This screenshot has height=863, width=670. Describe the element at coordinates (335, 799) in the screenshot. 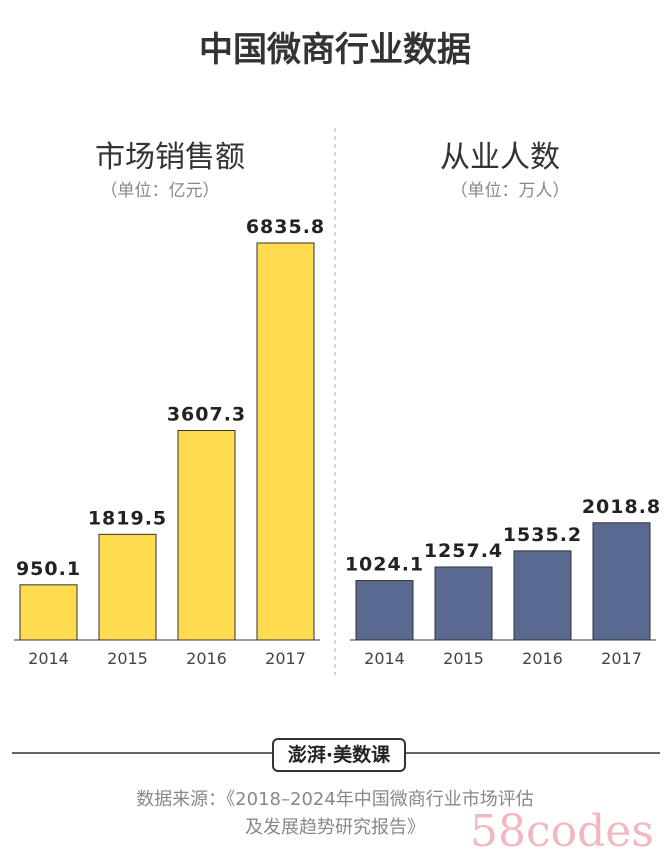

I see `source-line-1: 数据来源：《2018–2024年中国微商行业市场评估` at that location.